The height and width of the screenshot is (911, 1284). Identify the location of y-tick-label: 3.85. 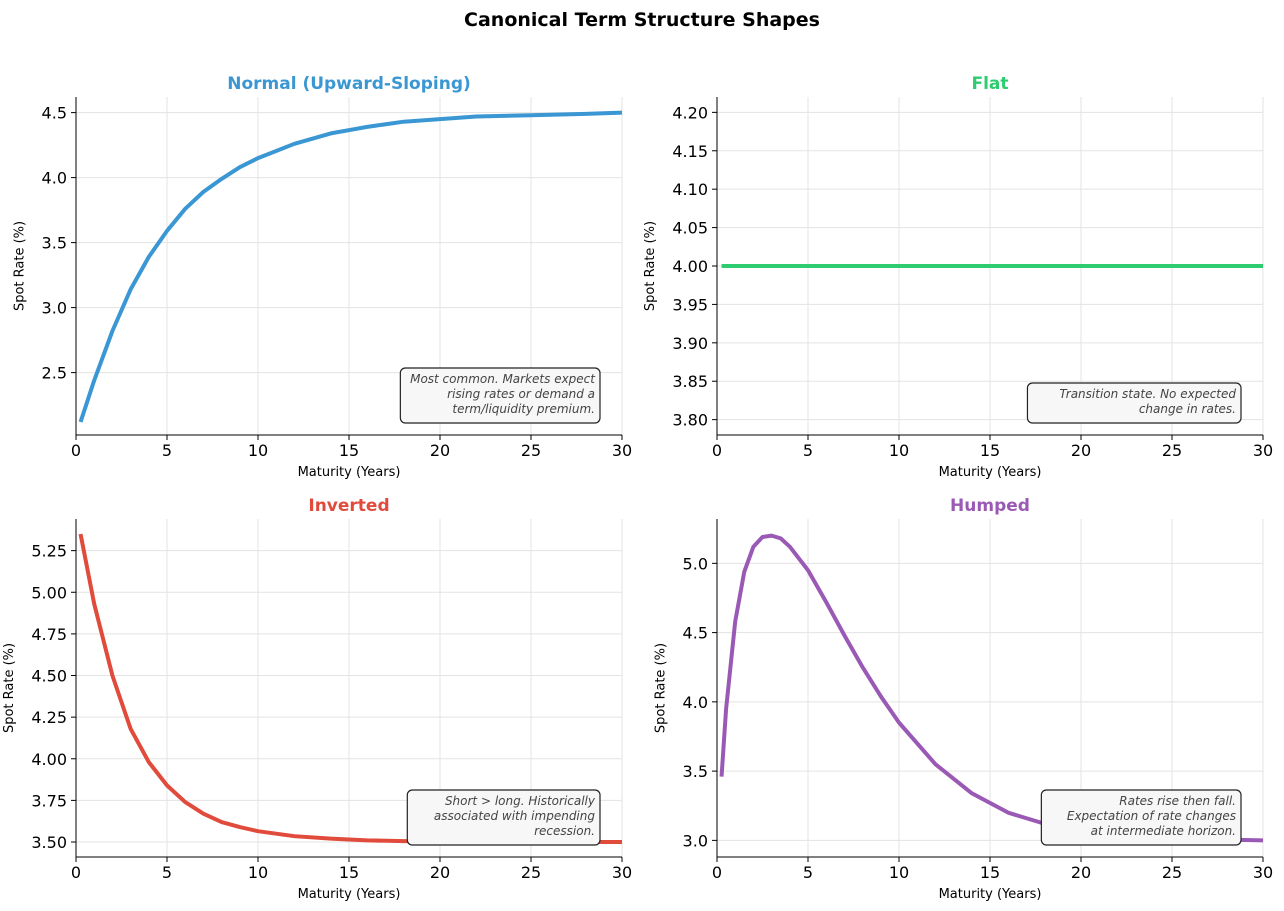
(690, 381).